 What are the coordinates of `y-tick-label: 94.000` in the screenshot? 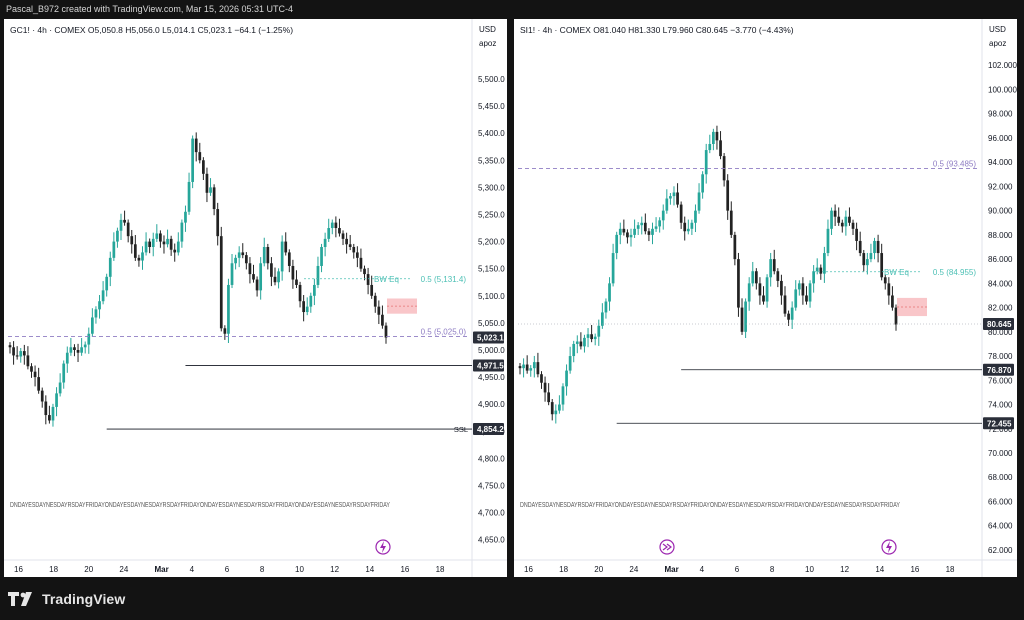 It's located at (1000, 162).